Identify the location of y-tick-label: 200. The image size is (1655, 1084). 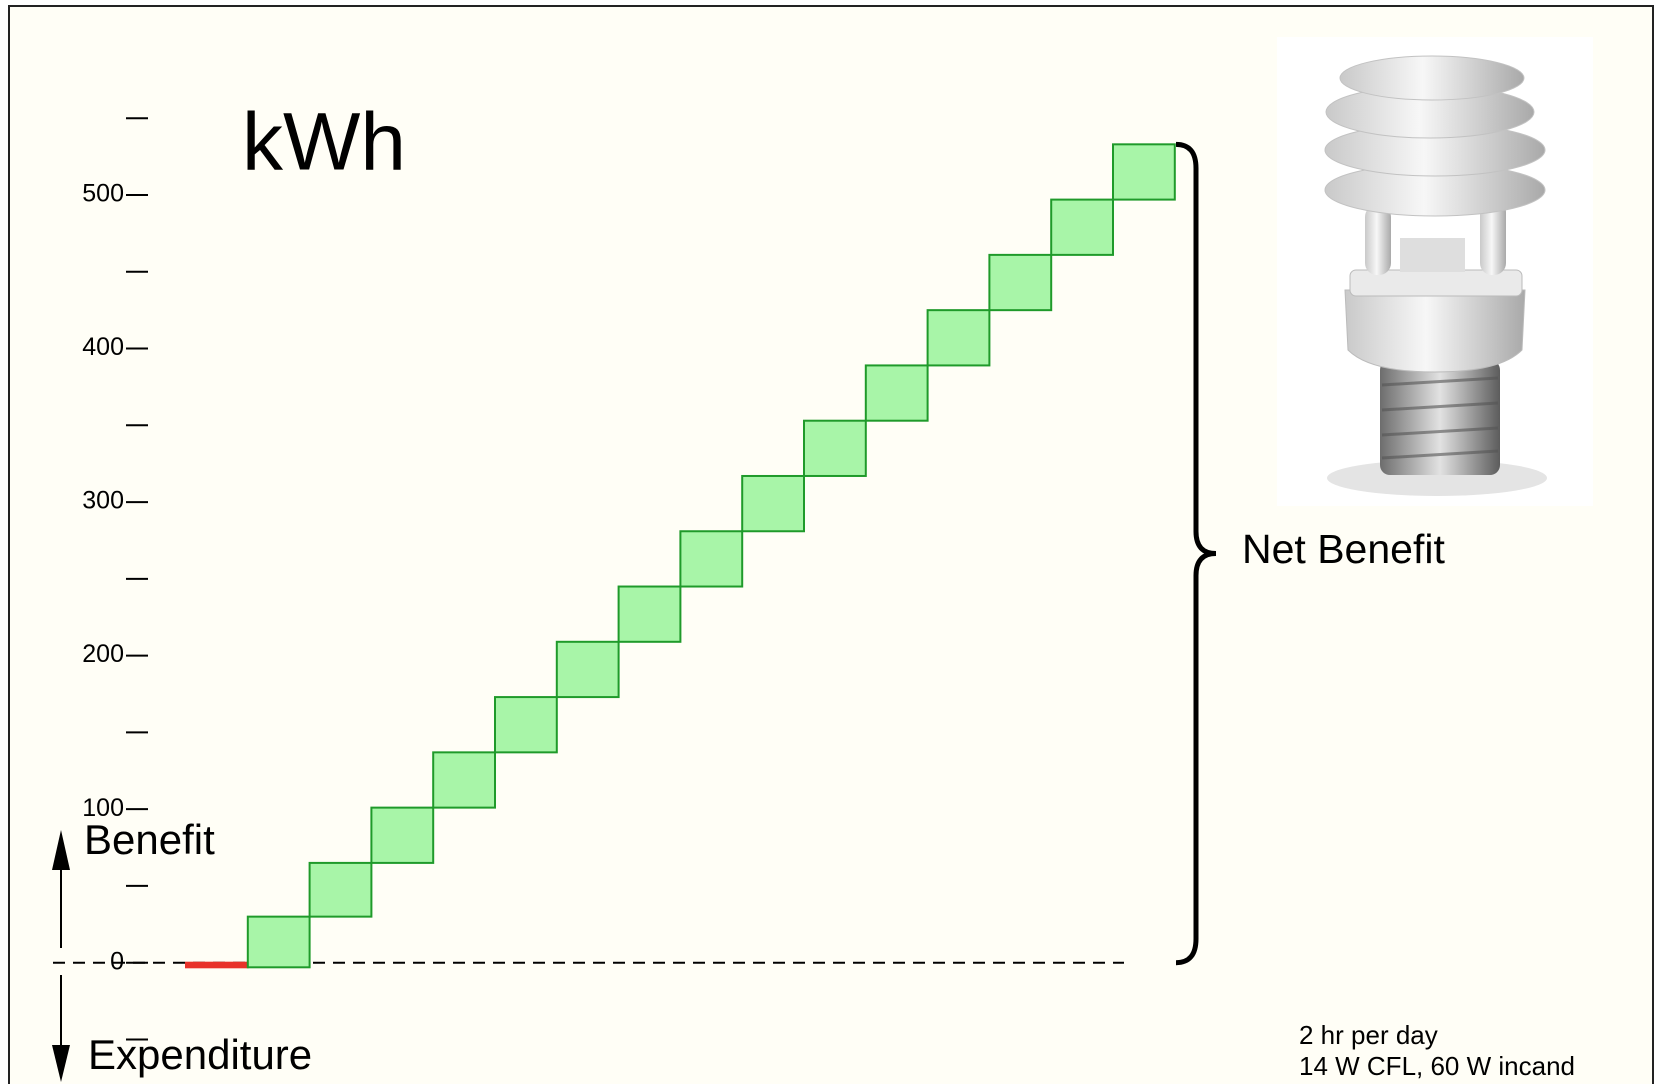
(103, 654).